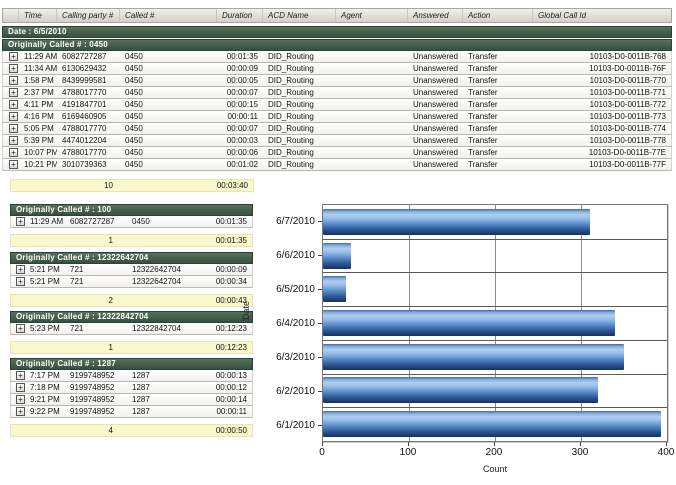  Describe the element at coordinates (231, 375) in the screenshot. I see `cell-duration: 00:00:13` at that location.